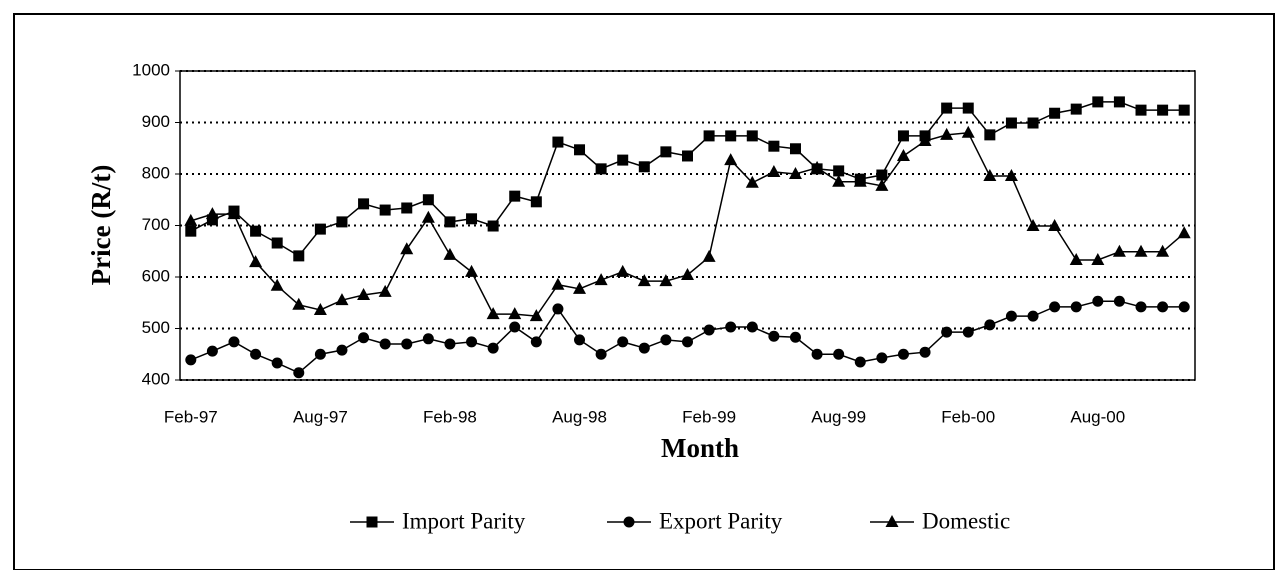 This screenshot has width=1281, height=570. What do you see at coordinates (709, 416) in the screenshot?
I see `x-tick-label: Feb-99` at bounding box center [709, 416].